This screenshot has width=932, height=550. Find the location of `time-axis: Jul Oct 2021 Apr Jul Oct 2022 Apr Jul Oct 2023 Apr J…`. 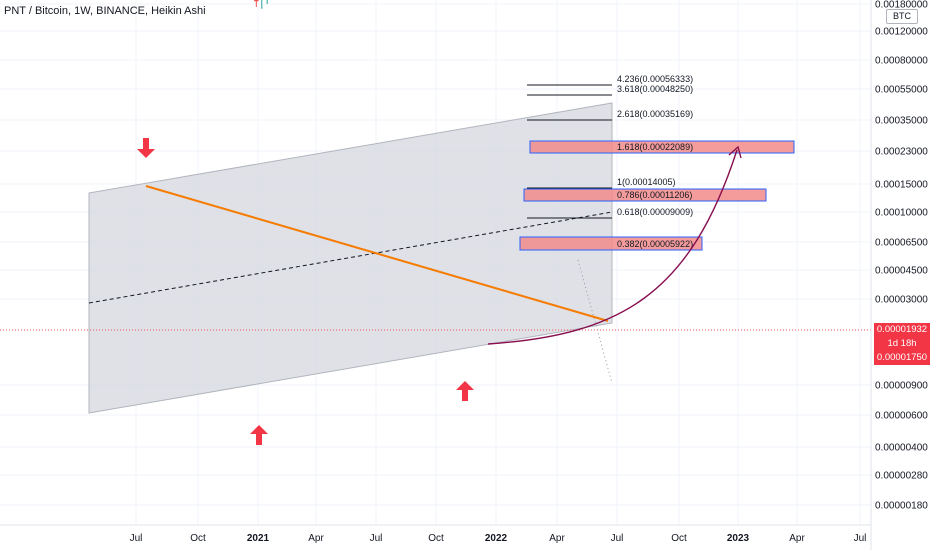

time-axis: Jul Oct 2021 Apr Jul Oct 2022 Apr Jul Oct 2023 Apr J… is located at coordinates (498, 538).